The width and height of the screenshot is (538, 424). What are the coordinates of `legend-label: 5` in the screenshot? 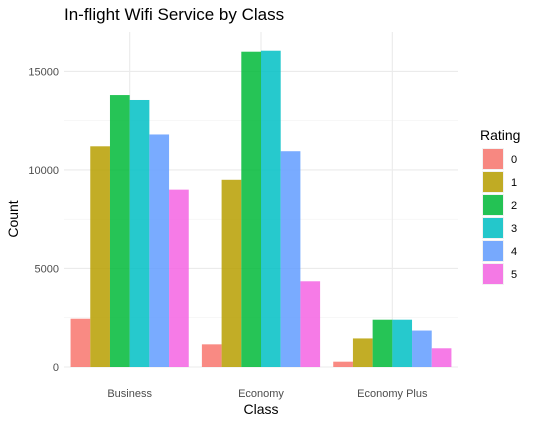 It's located at (514, 275).